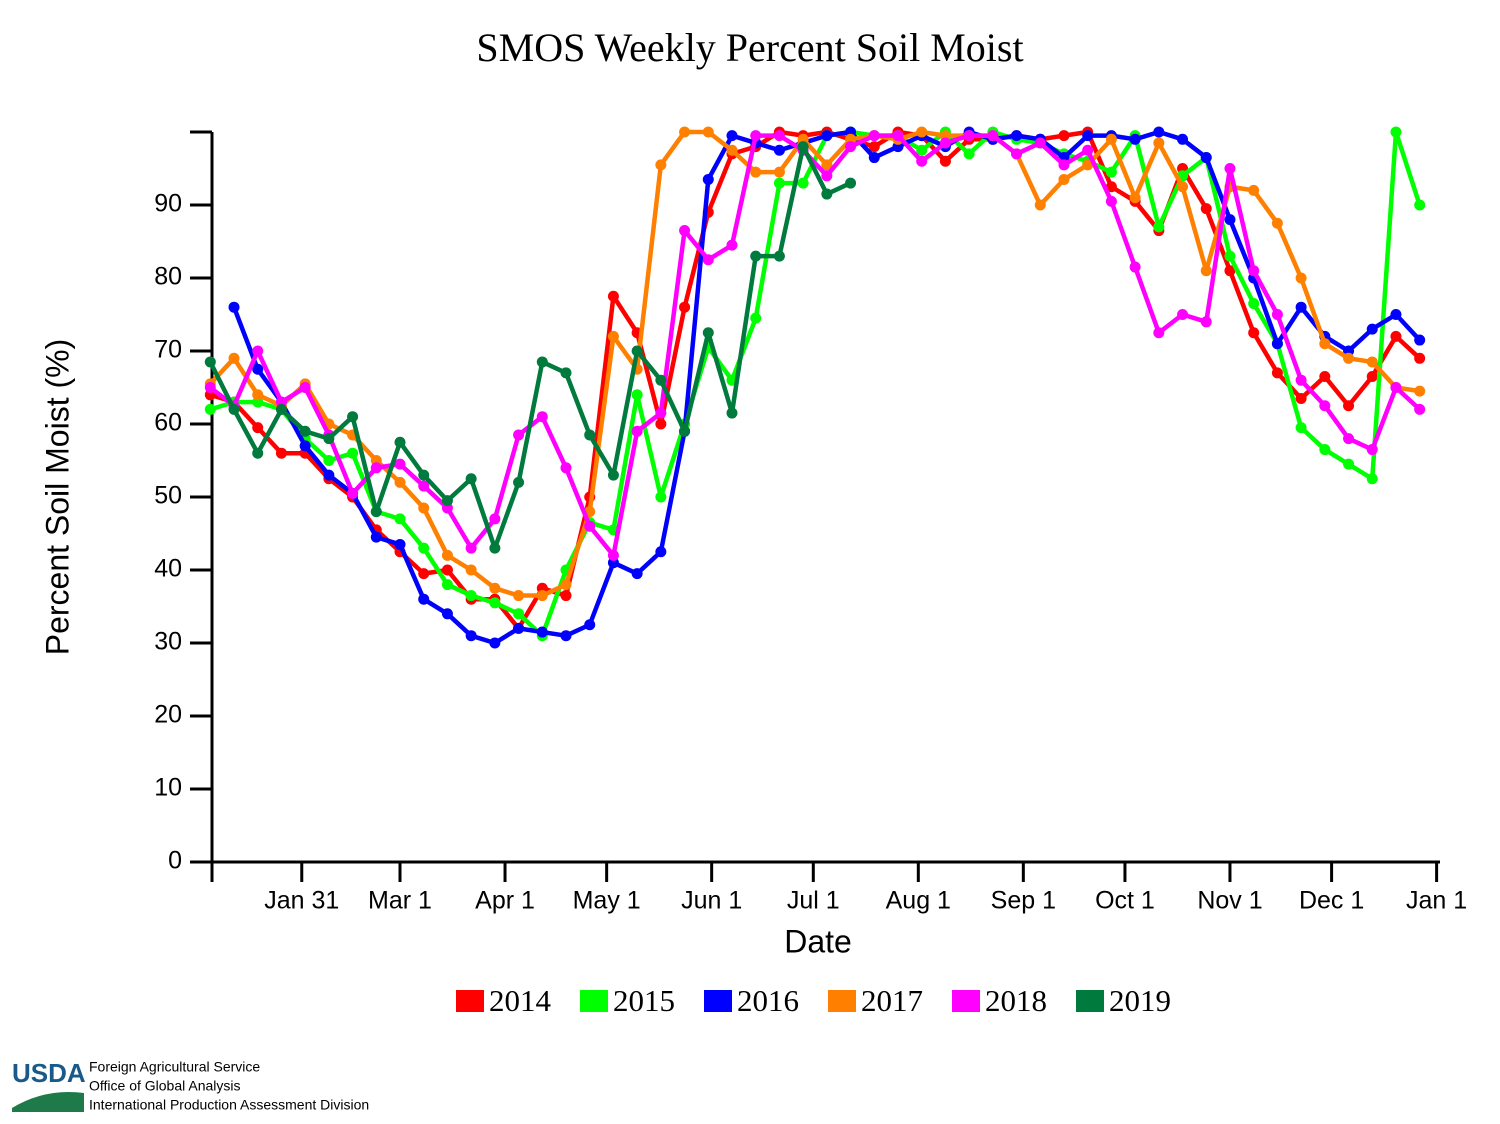 The width and height of the screenshot is (1500, 1124). Describe the element at coordinates (400, 901) in the screenshot. I see `x-tick-label: Mar 1` at that location.